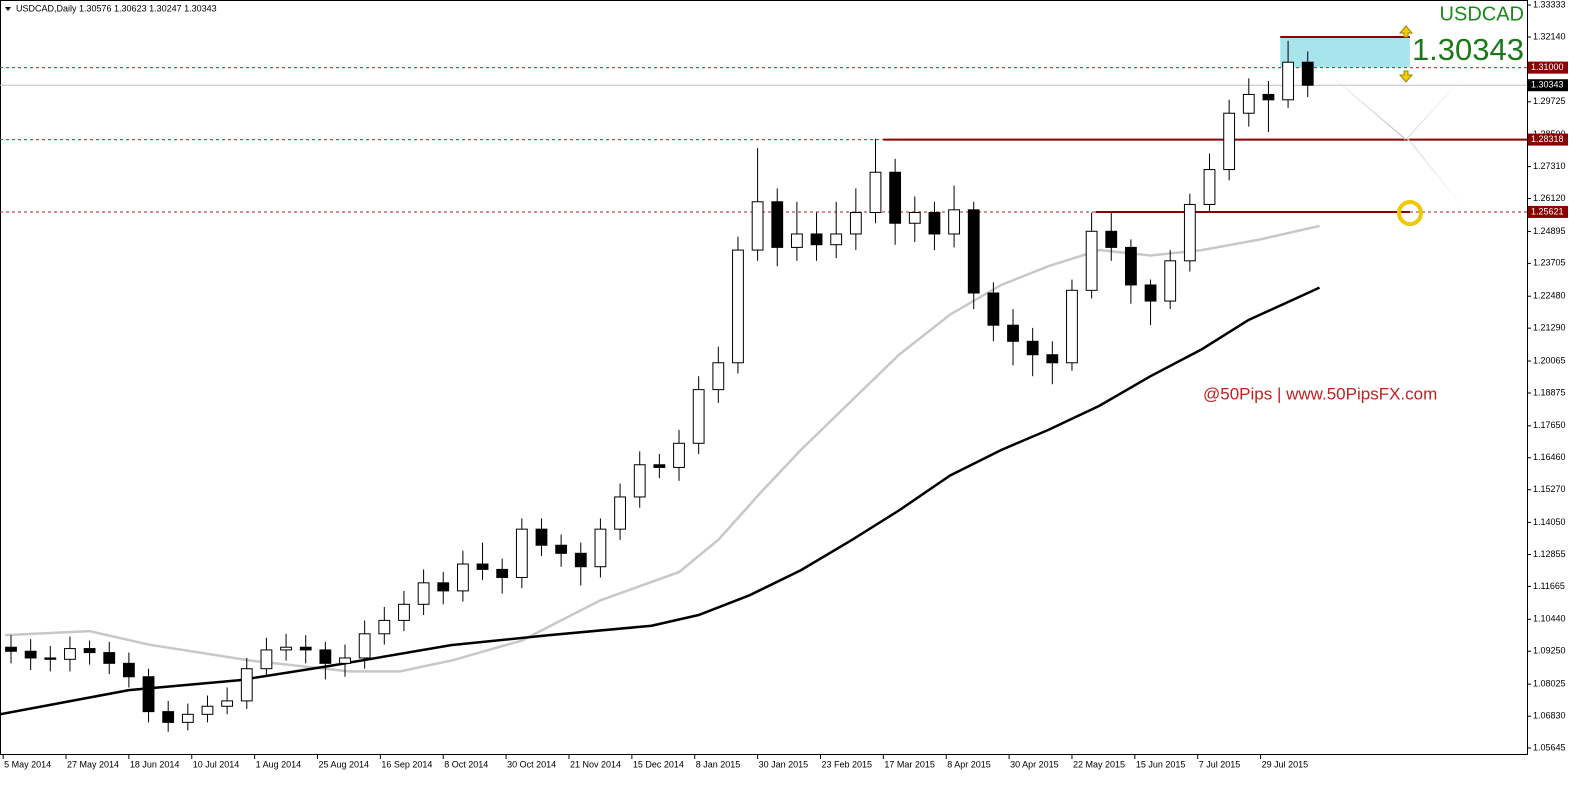 The image size is (1596, 786). I want to click on x-tick-label: 8 Jan 2015, so click(718, 764).